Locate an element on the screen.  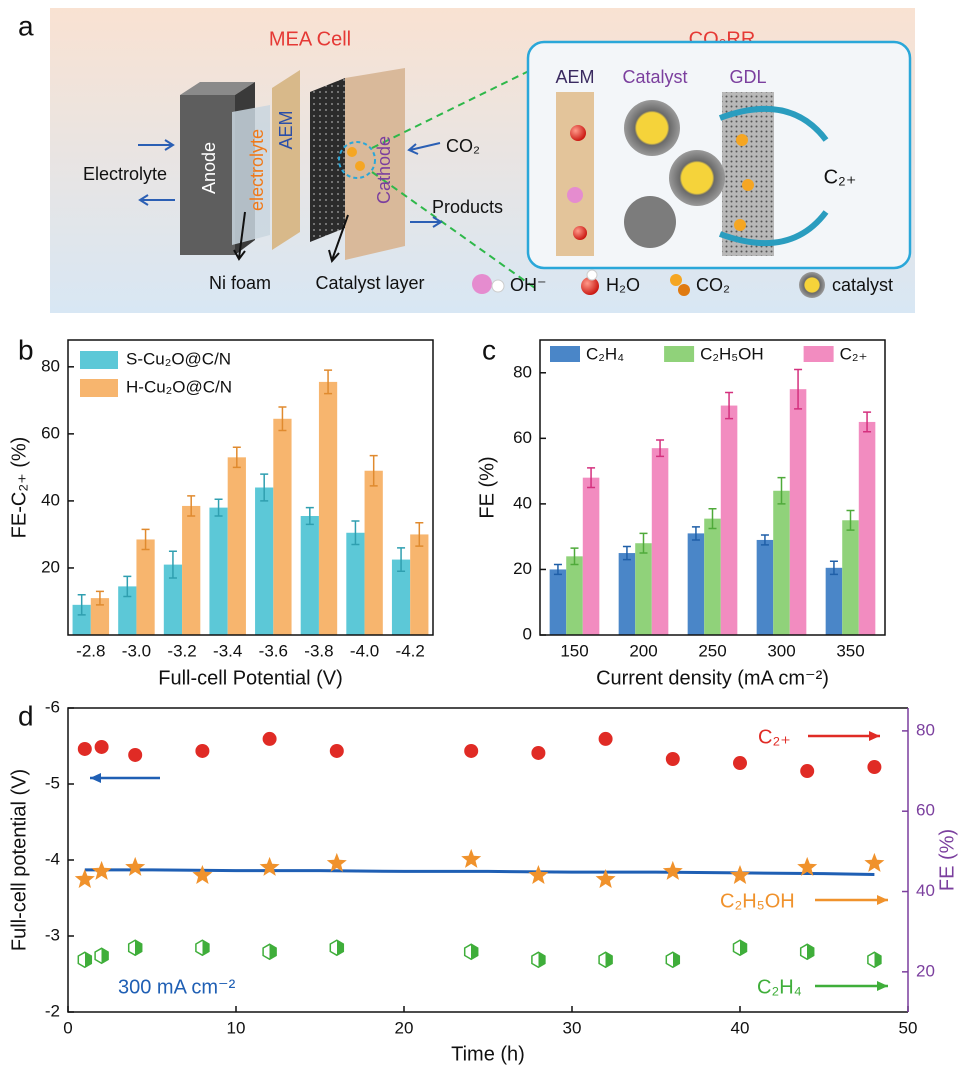
panel-label: c is located at coordinates (489, 349).